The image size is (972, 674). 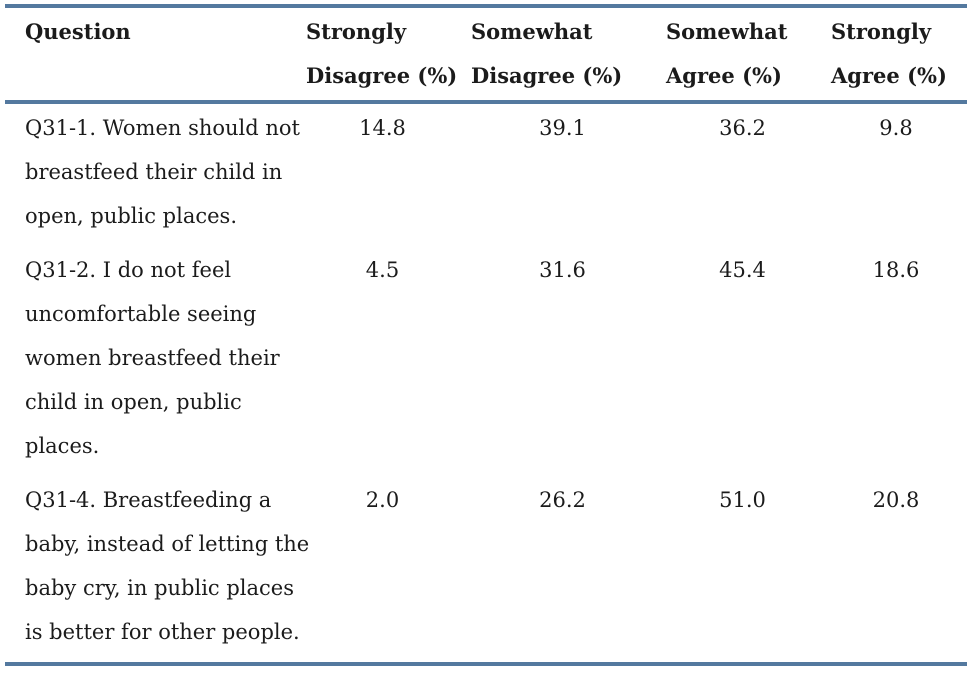 What do you see at coordinates (562, 500) in the screenshot?
I see `value-cell-somewhat-disagree: 26.2` at bounding box center [562, 500].